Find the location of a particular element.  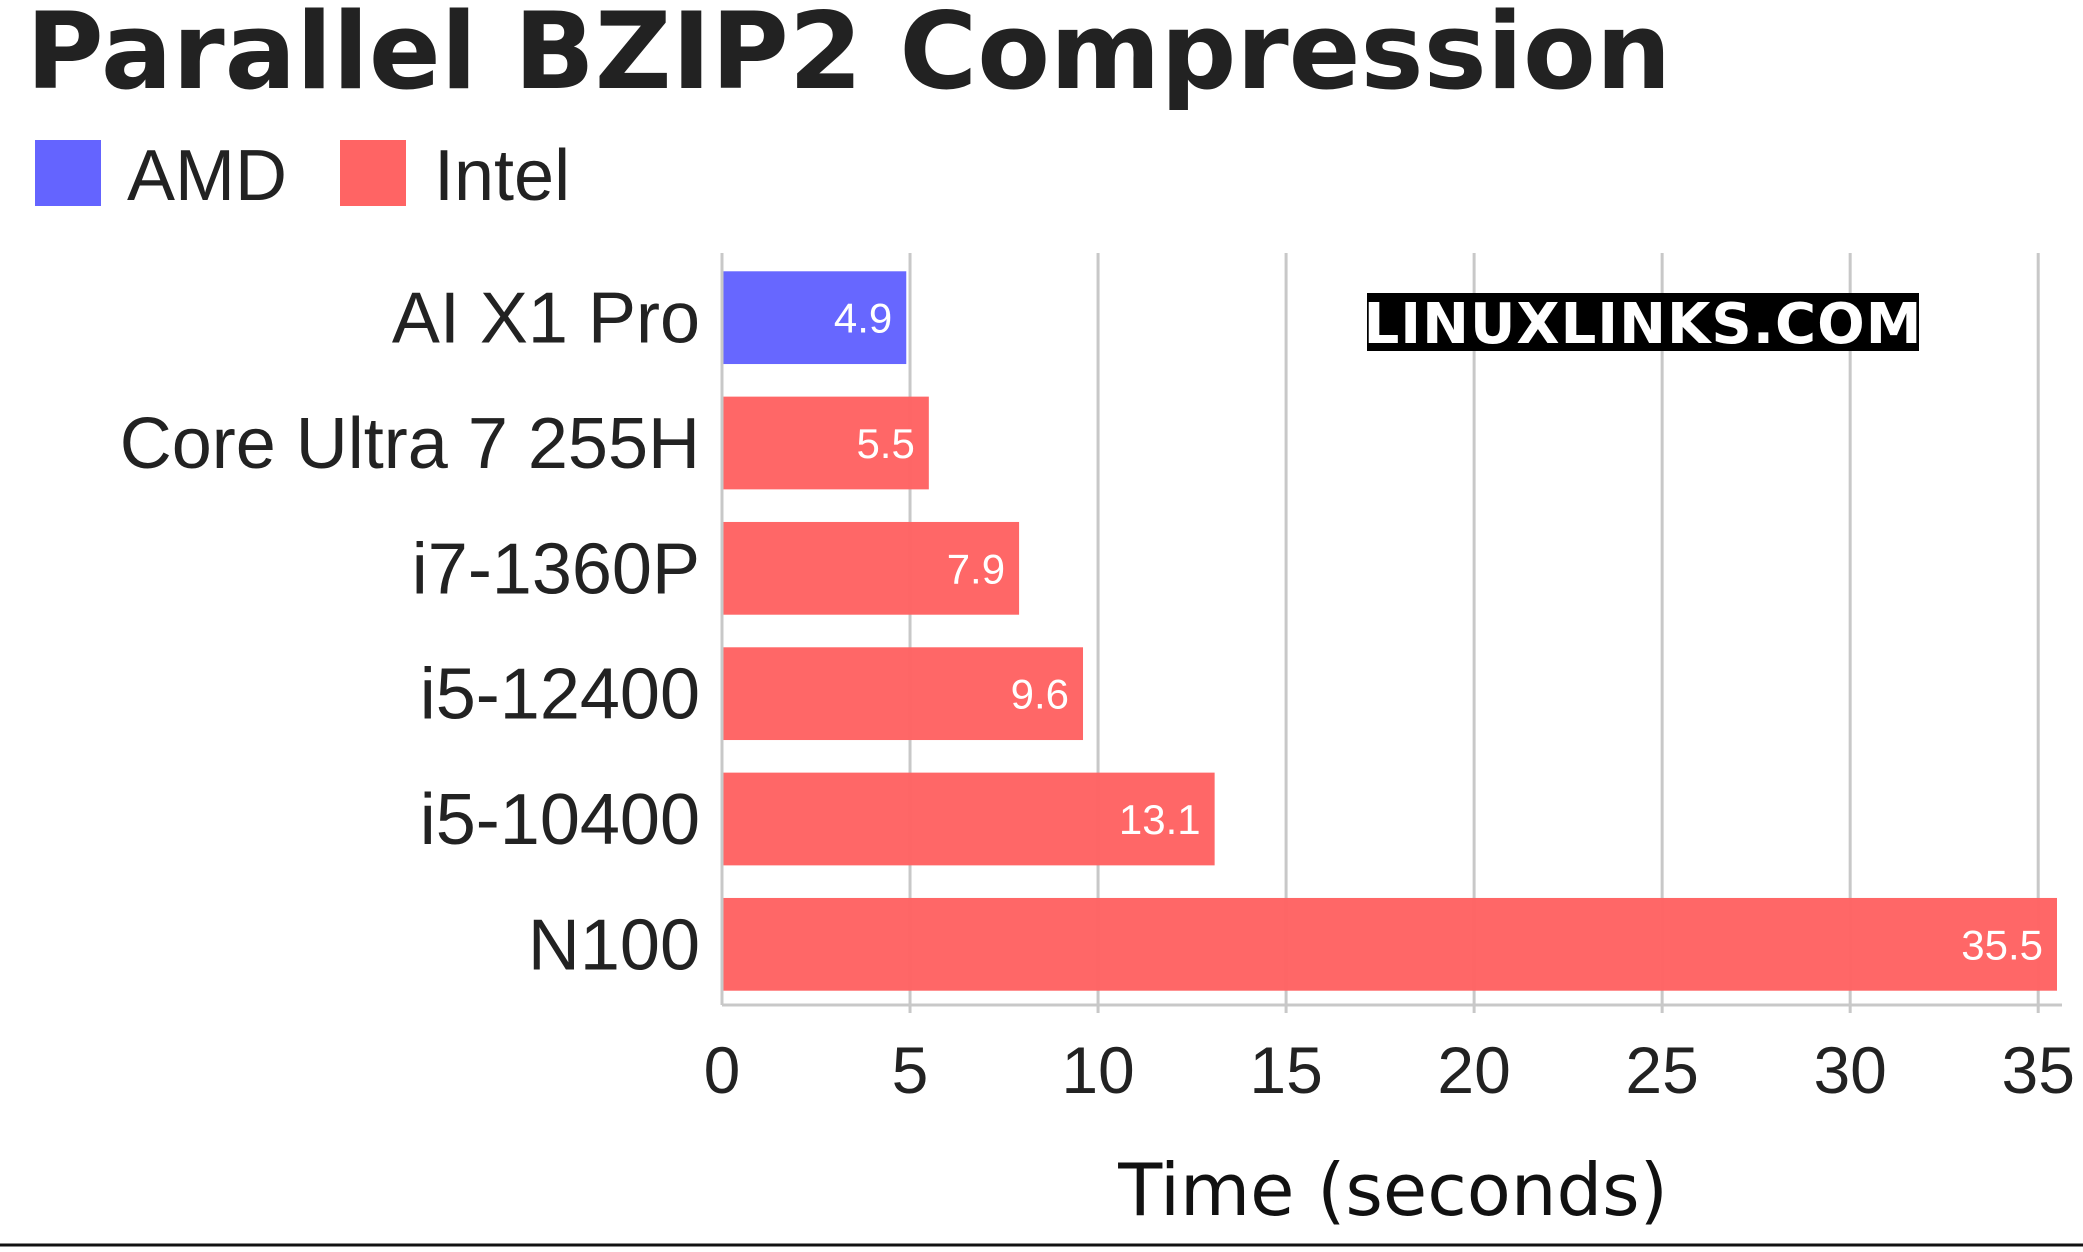

x-tick-label: 10 is located at coordinates (1097, 1070).